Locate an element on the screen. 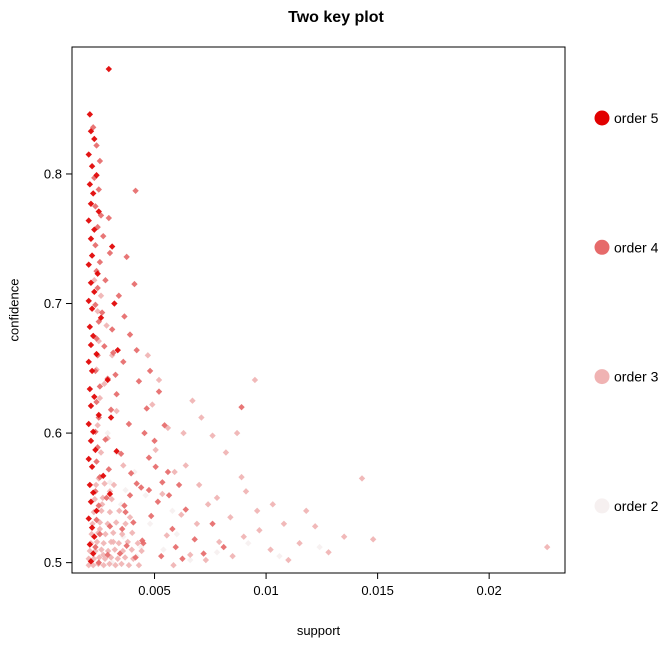 The width and height of the screenshot is (672, 650). y-tick-label: 0.7 is located at coordinates (53, 303).